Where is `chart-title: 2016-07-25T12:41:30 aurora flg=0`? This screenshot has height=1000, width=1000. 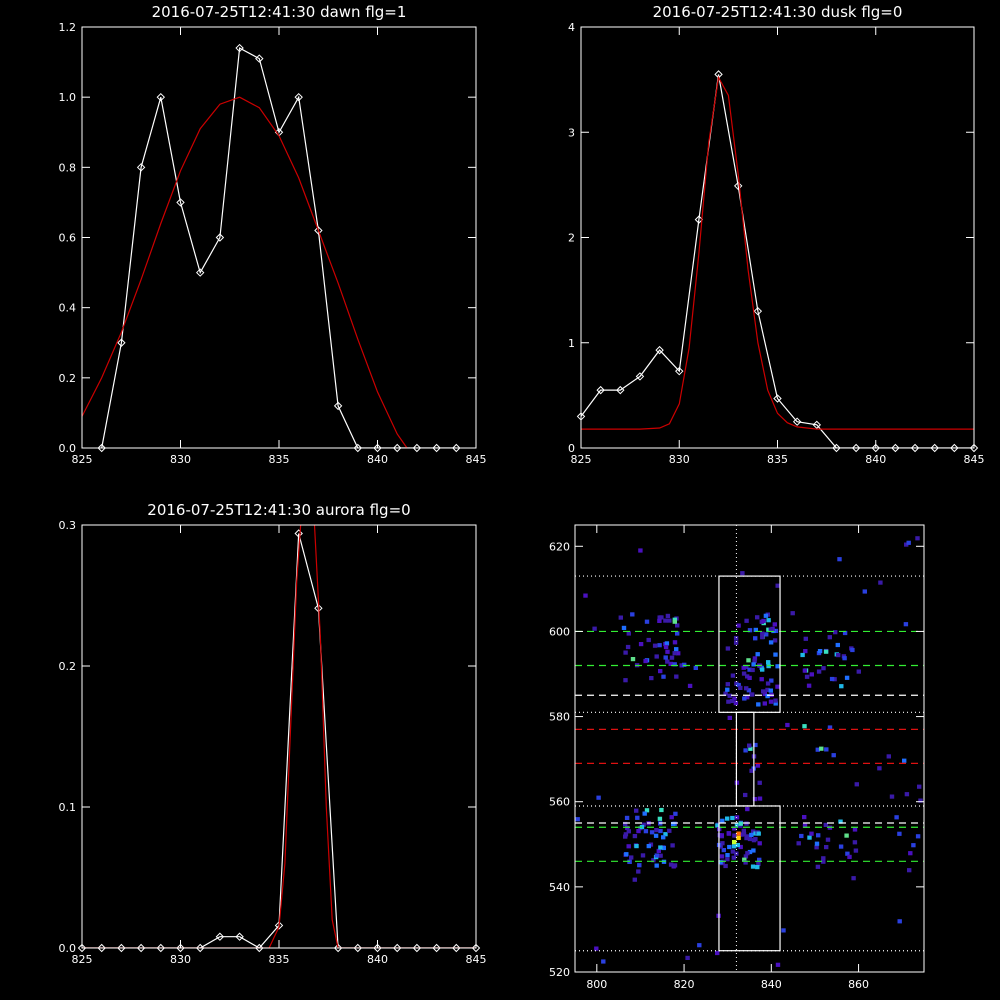 chart-title: 2016-07-25T12:41:30 aurora flg=0 is located at coordinates (278, 510).